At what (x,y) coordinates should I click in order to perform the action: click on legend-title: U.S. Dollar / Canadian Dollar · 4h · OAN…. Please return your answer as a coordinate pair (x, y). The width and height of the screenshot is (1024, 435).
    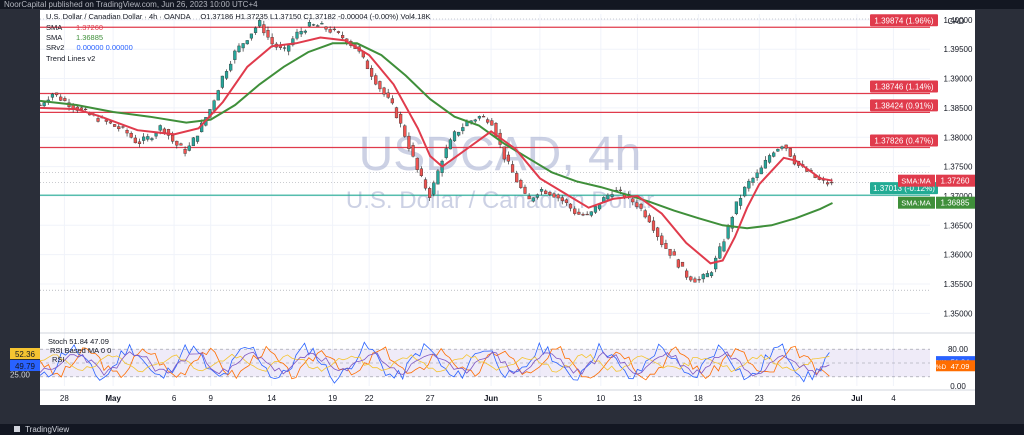
    Looking at the image, I should click on (238, 16).